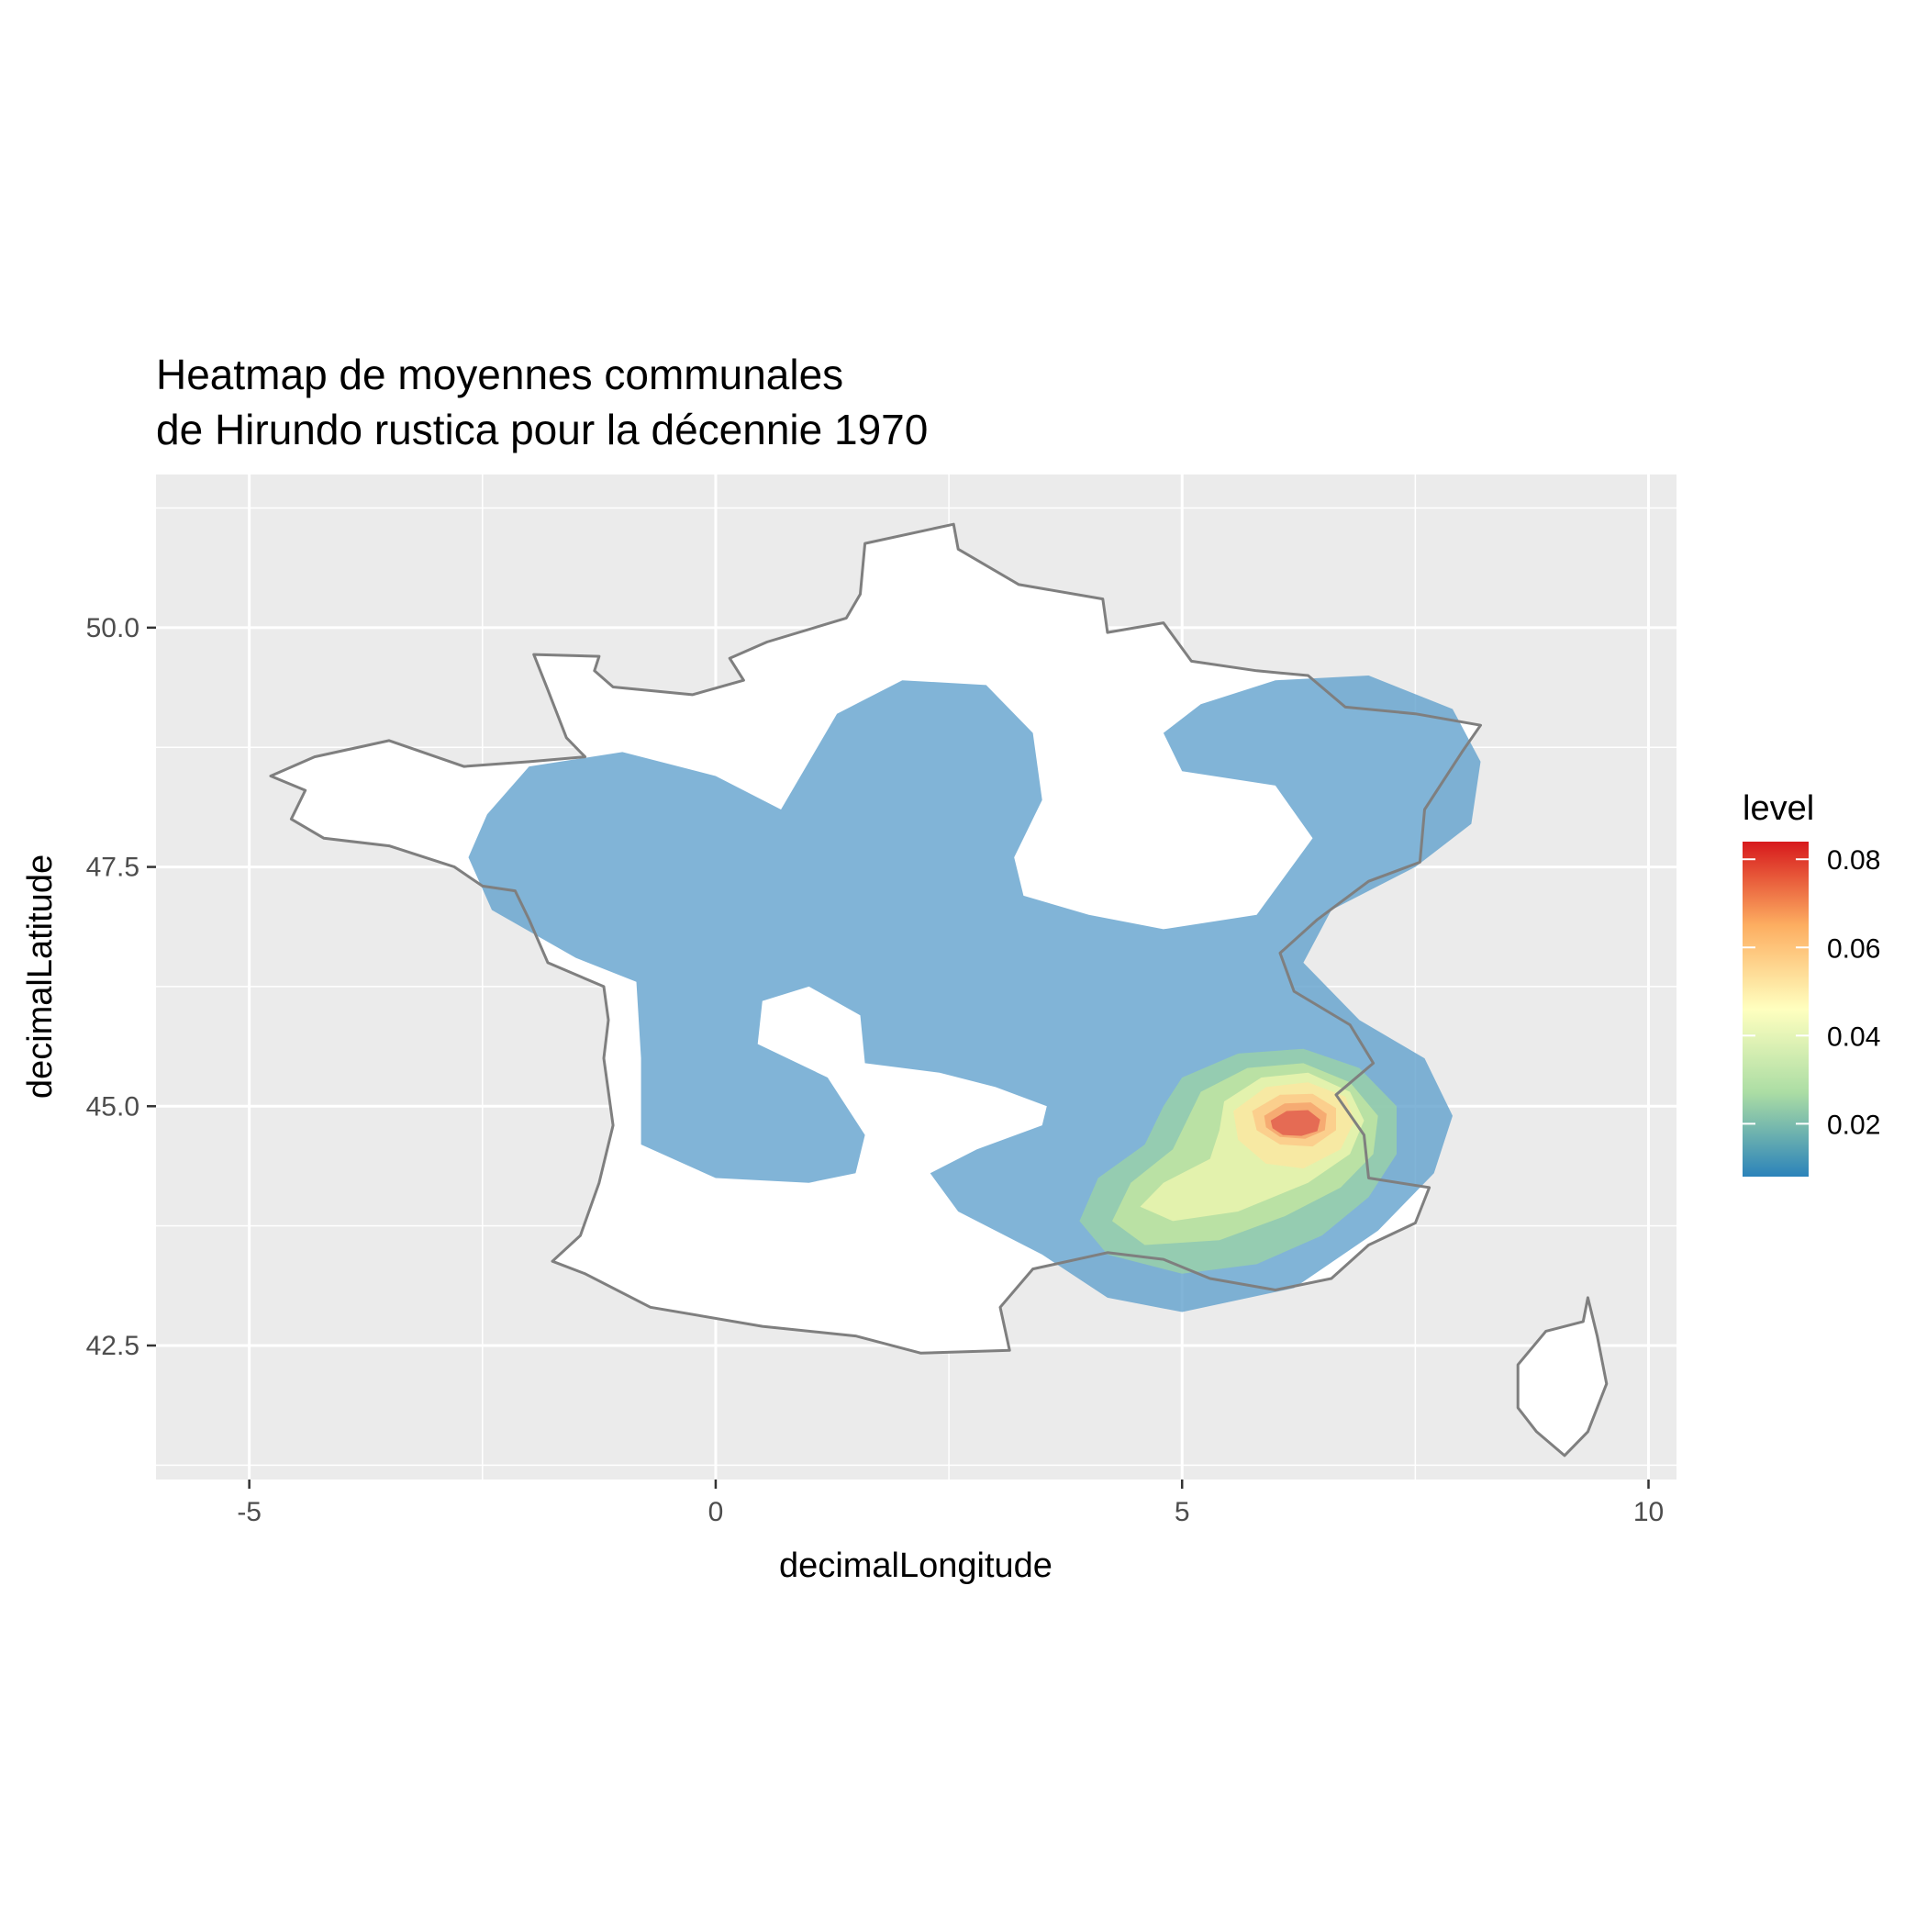  What do you see at coordinates (112, 1346) in the screenshot?
I see `y-tick-label: 42.5` at bounding box center [112, 1346].